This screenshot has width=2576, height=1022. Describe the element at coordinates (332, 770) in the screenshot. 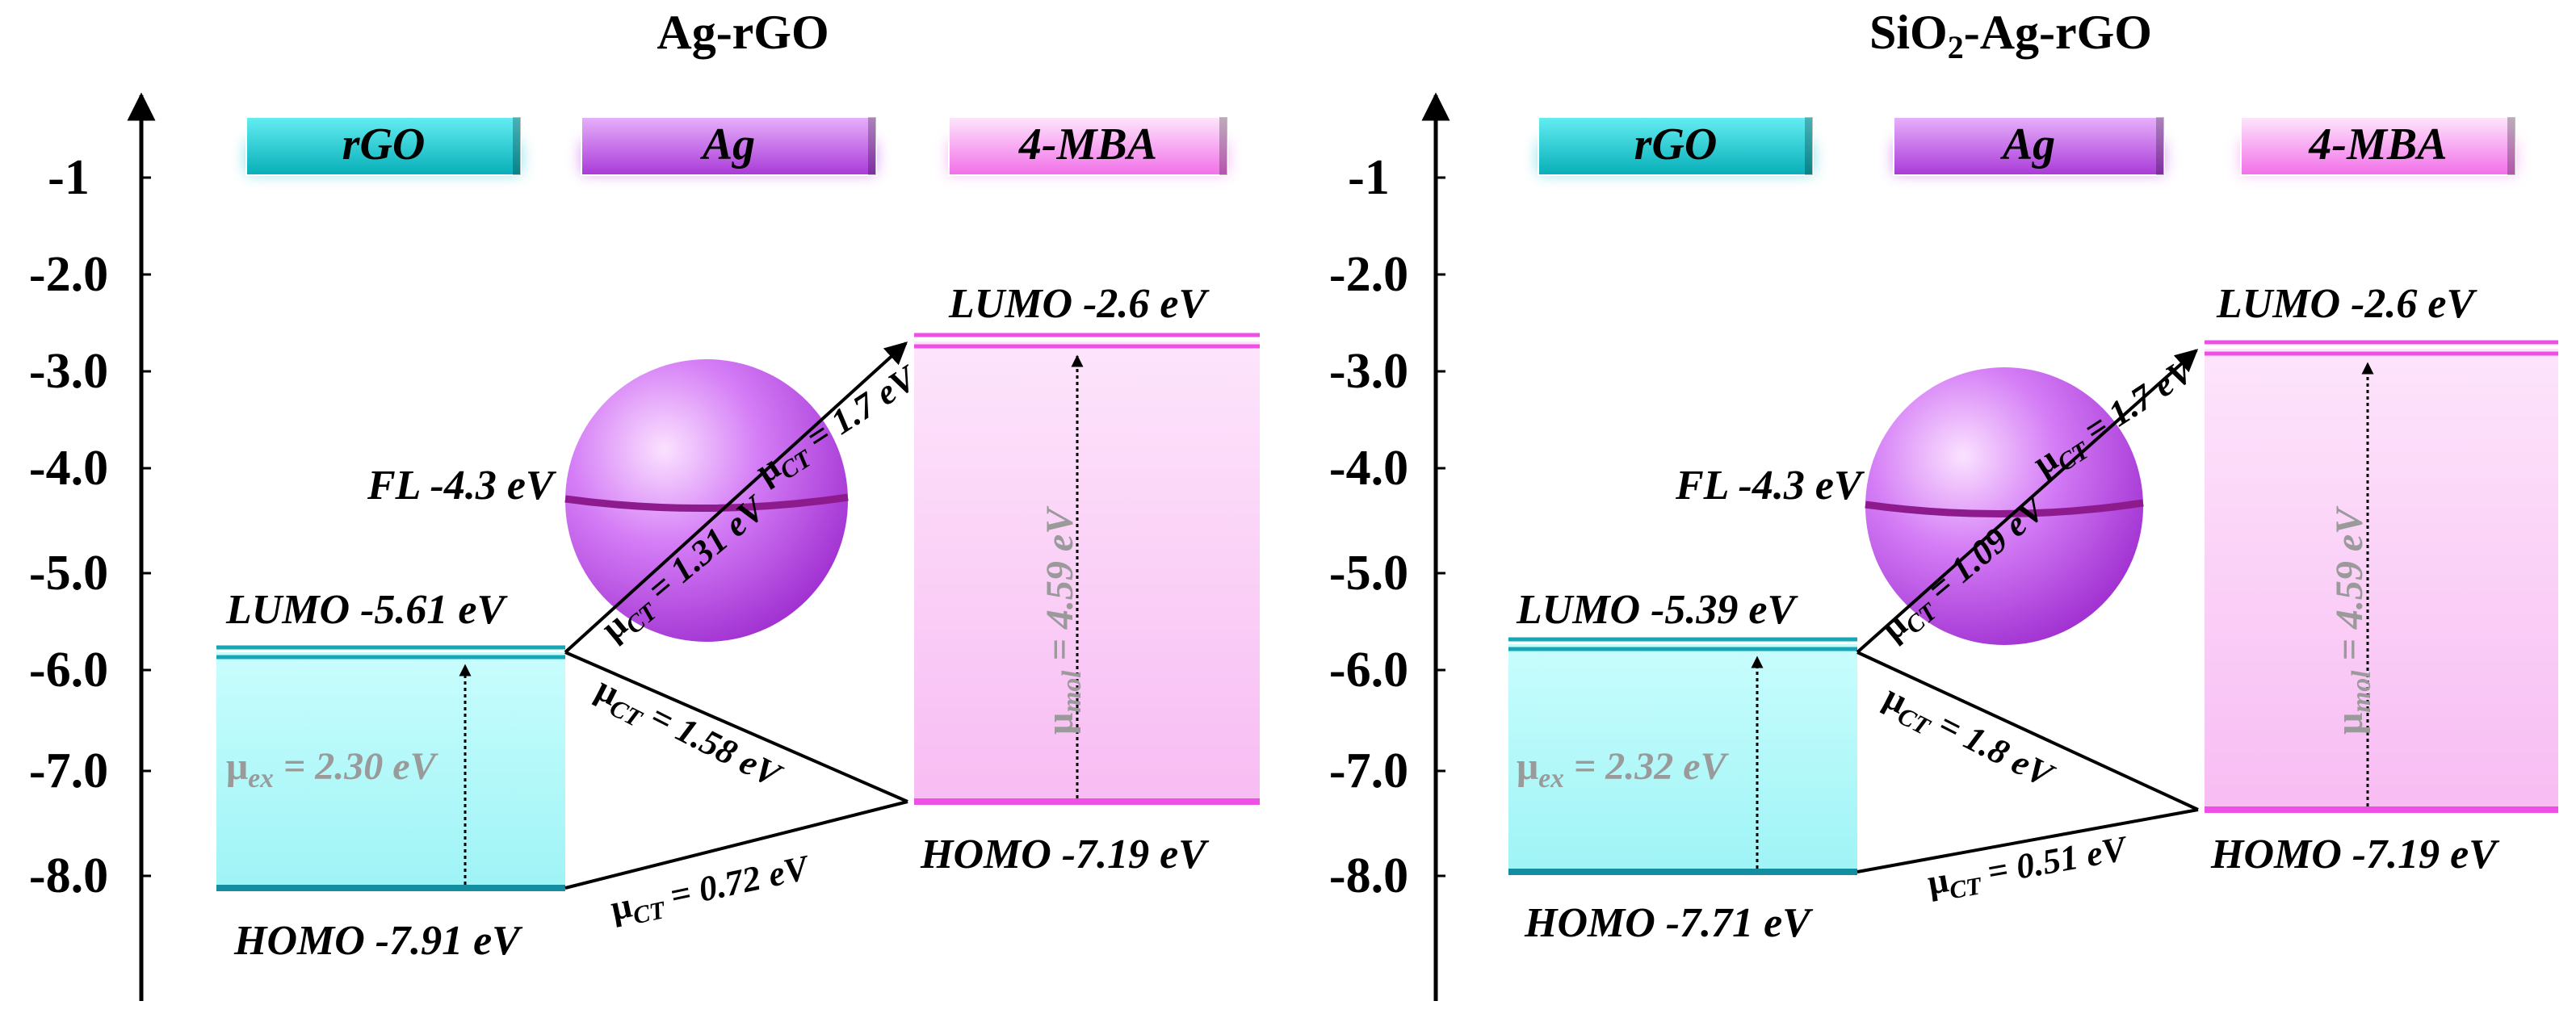

I see `rgo-gap-label: μex = 2.30 eV` at that location.